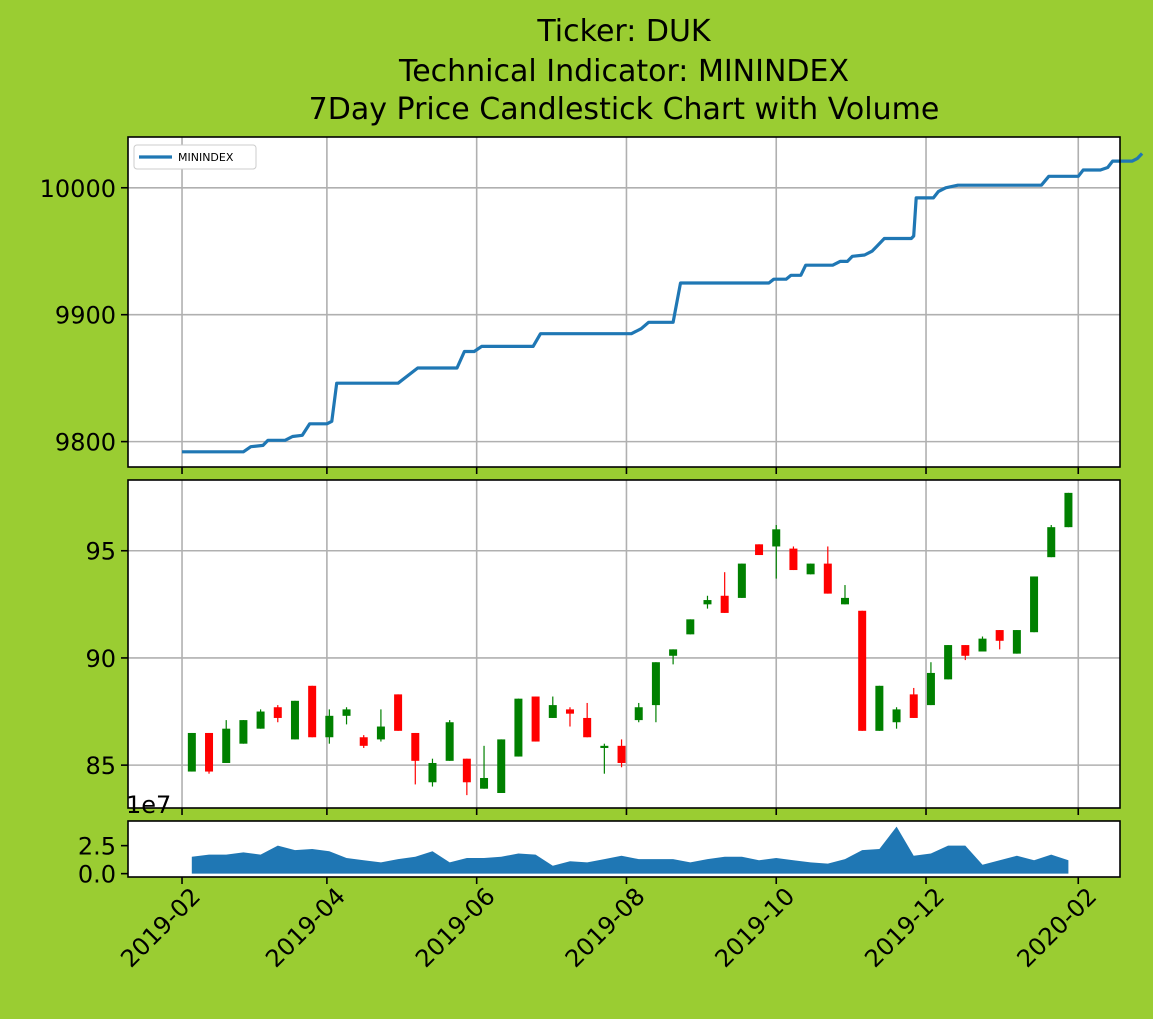 The width and height of the screenshot is (1153, 1019). Describe the element at coordinates (100, 766) in the screenshot. I see `price-ytick-label: 85` at that location.